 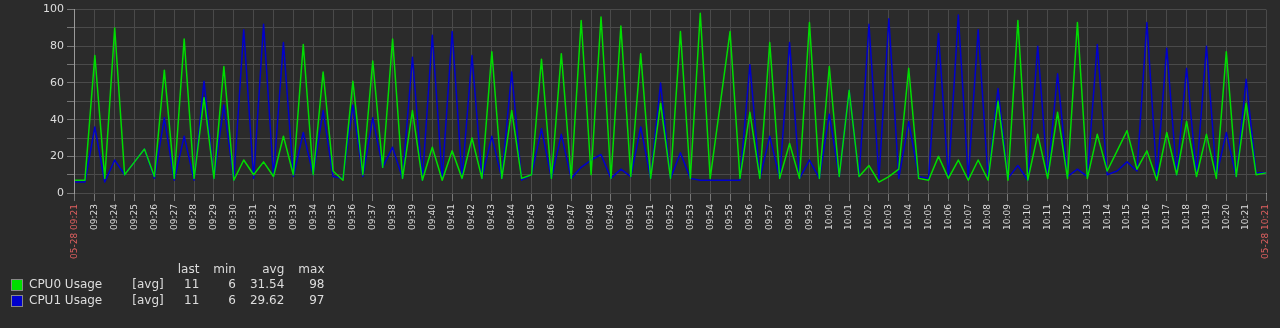 I want to click on x-tick-label: 05-28 09:21, so click(x=74, y=231).